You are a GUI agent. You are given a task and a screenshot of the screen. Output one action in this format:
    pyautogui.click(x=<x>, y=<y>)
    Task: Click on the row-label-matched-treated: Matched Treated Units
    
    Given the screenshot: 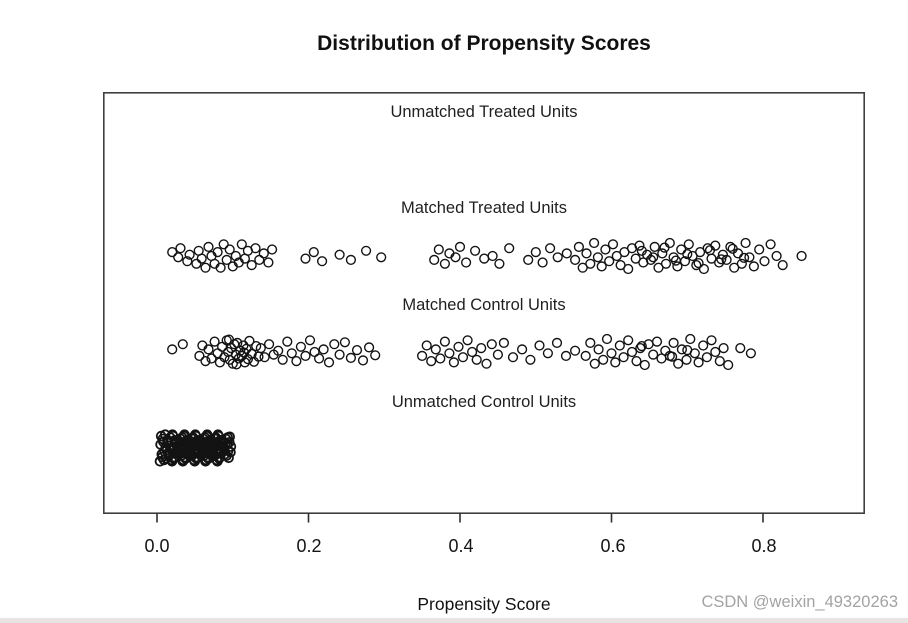 What is the action you would take?
    pyautogui.click(x=484, y=208)
    